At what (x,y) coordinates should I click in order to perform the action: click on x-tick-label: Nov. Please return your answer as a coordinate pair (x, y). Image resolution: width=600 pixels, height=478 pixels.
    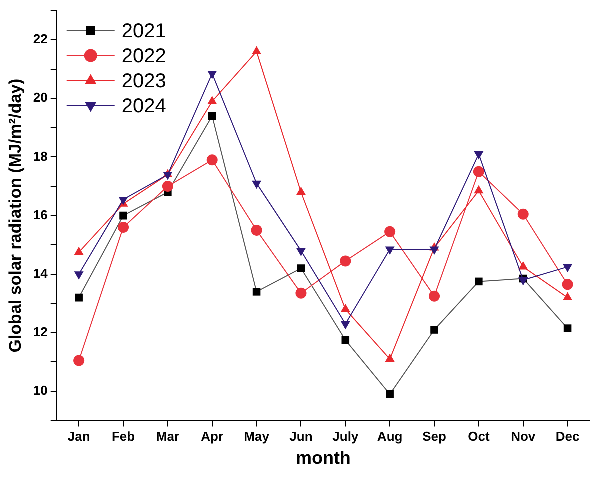
    Looking at the image, I should click on (523, 436).